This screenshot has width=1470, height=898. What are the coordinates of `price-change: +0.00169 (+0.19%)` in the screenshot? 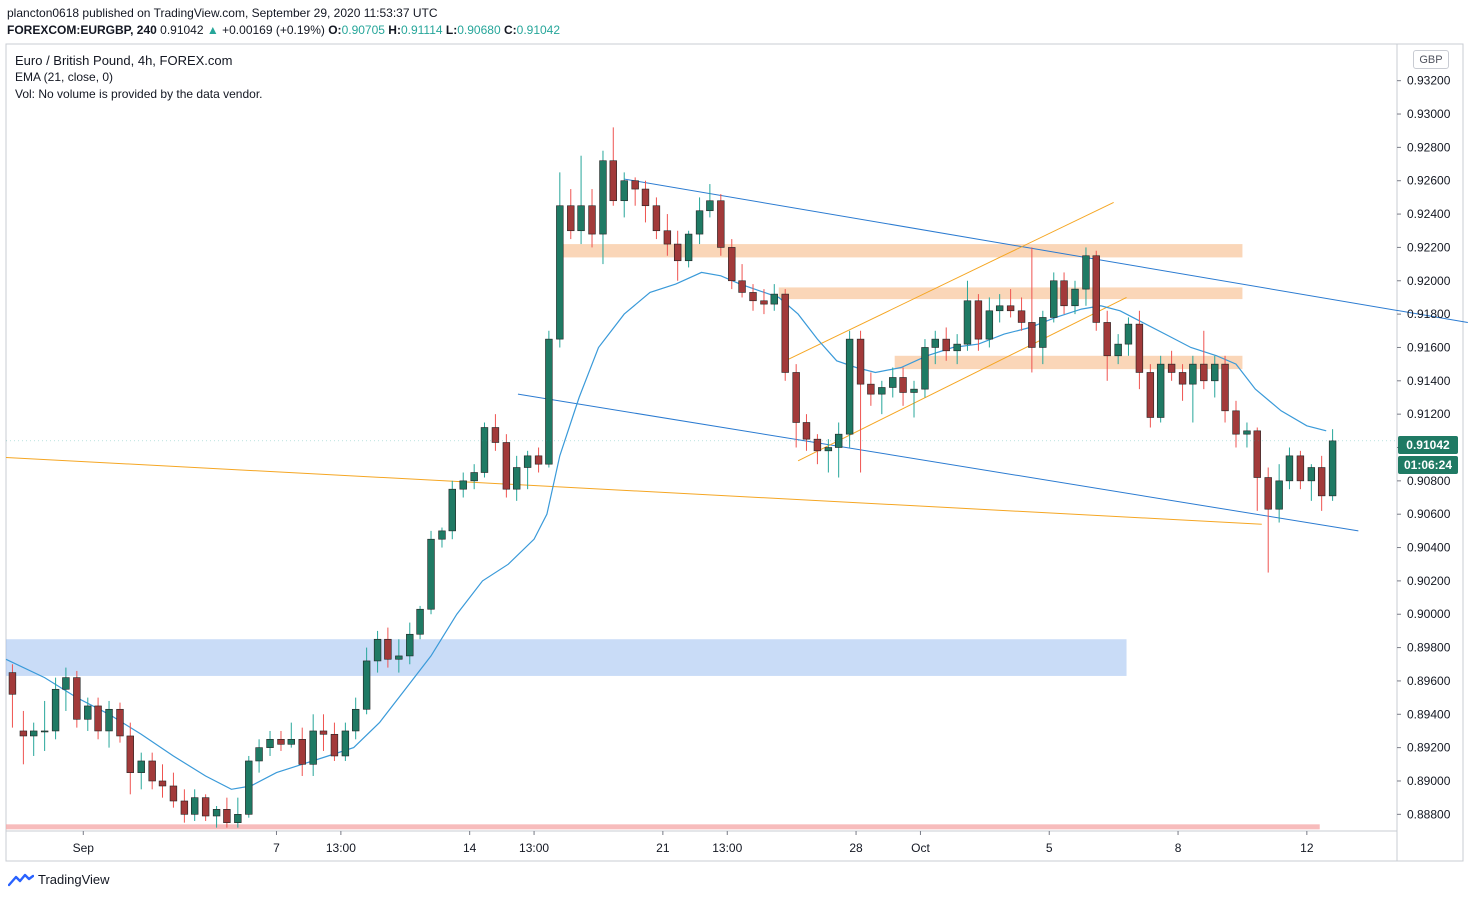 It's located at (273, 30).